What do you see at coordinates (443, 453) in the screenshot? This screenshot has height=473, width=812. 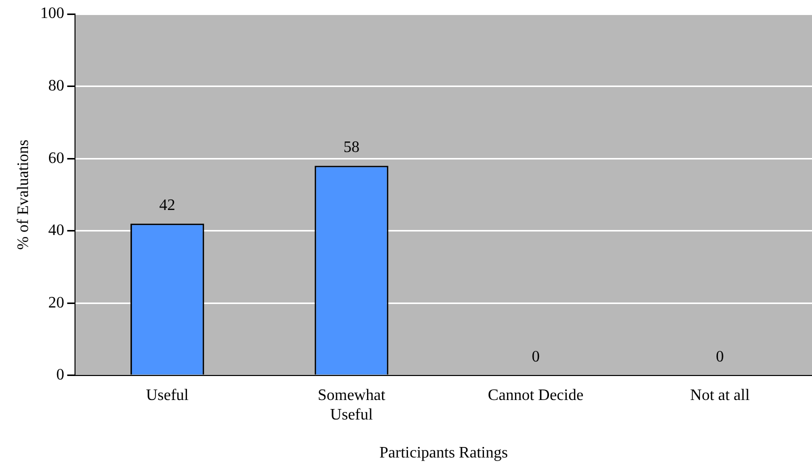 I see `x-axis-title: Participants Ratings` at bounding box center [443, 453].